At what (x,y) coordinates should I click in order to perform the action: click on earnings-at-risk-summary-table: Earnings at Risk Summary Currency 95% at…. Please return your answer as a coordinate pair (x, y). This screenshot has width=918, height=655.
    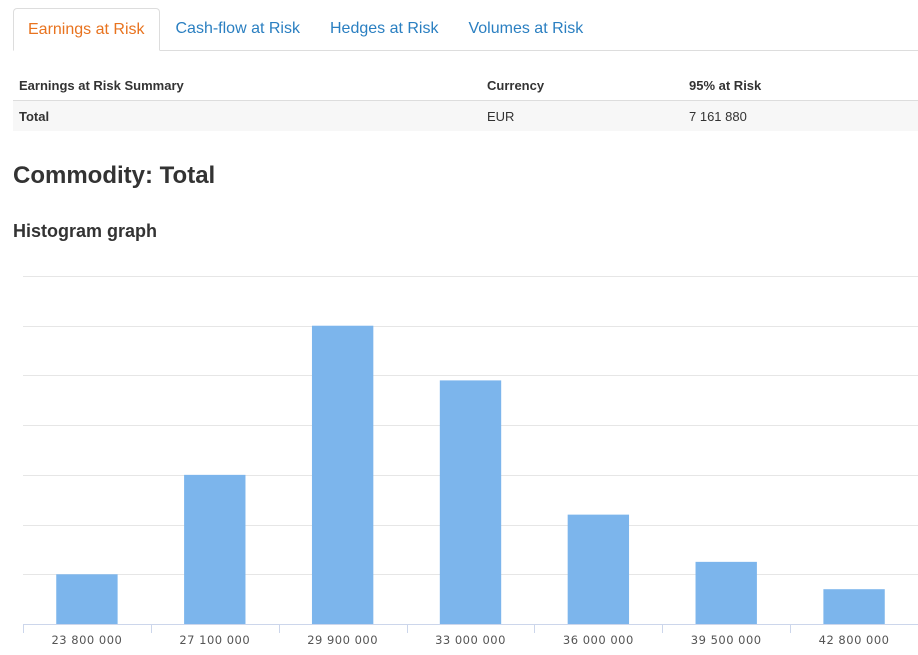
    Looking at the image, I should click on (465, 100).